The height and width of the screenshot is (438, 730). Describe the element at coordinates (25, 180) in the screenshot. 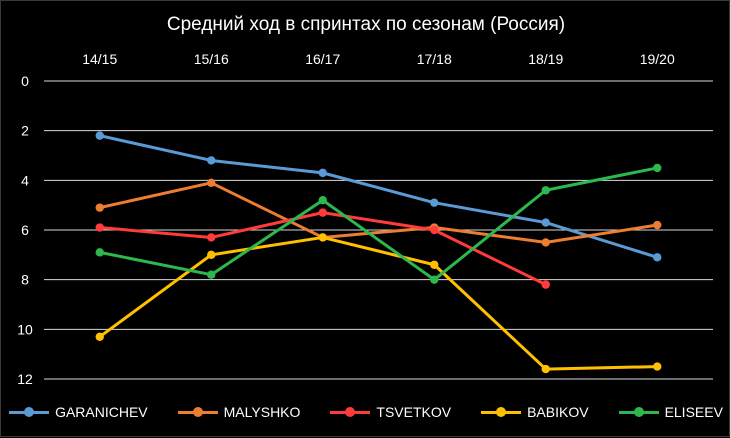

I see `y-tick-label: 4` at that location.